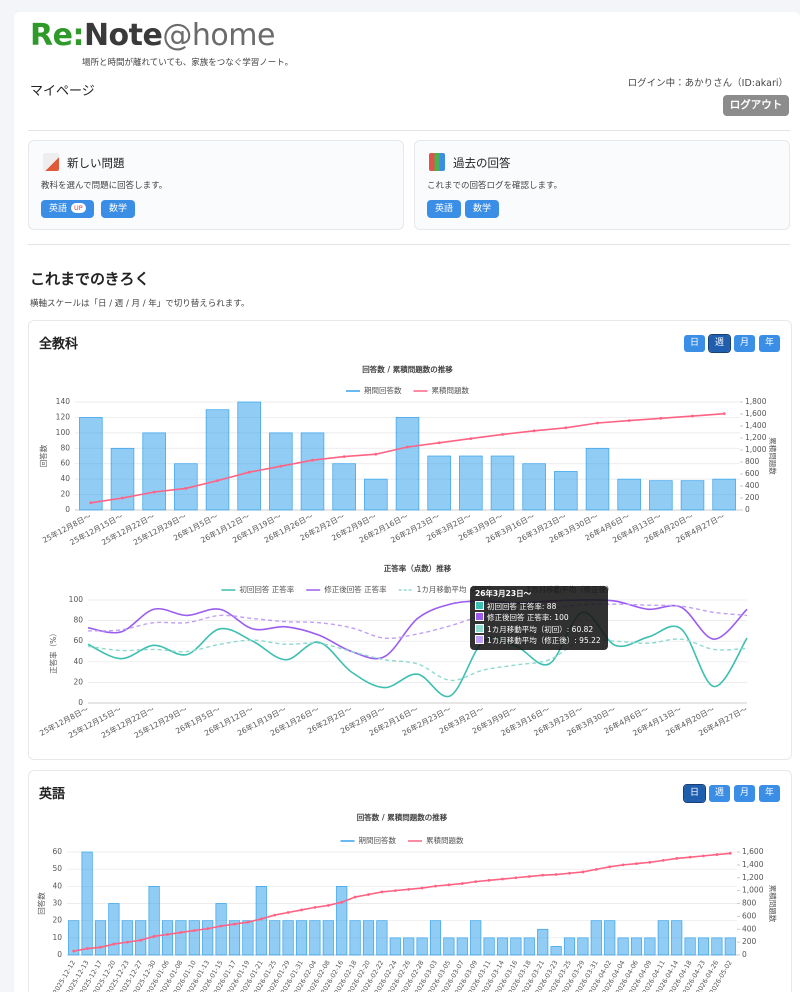 This screenshot has height=992, width=800. Describe the element at coordinates (63, 401) in the screenshot. I see `y-tick-label: 140` at that location.